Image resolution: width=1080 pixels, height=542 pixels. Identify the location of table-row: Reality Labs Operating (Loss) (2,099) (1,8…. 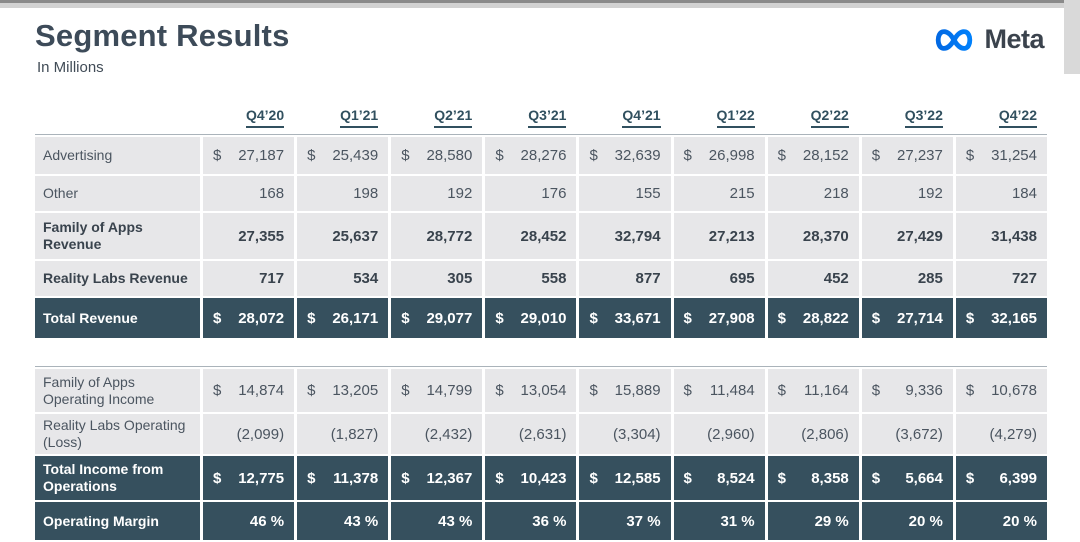
(541, 434).